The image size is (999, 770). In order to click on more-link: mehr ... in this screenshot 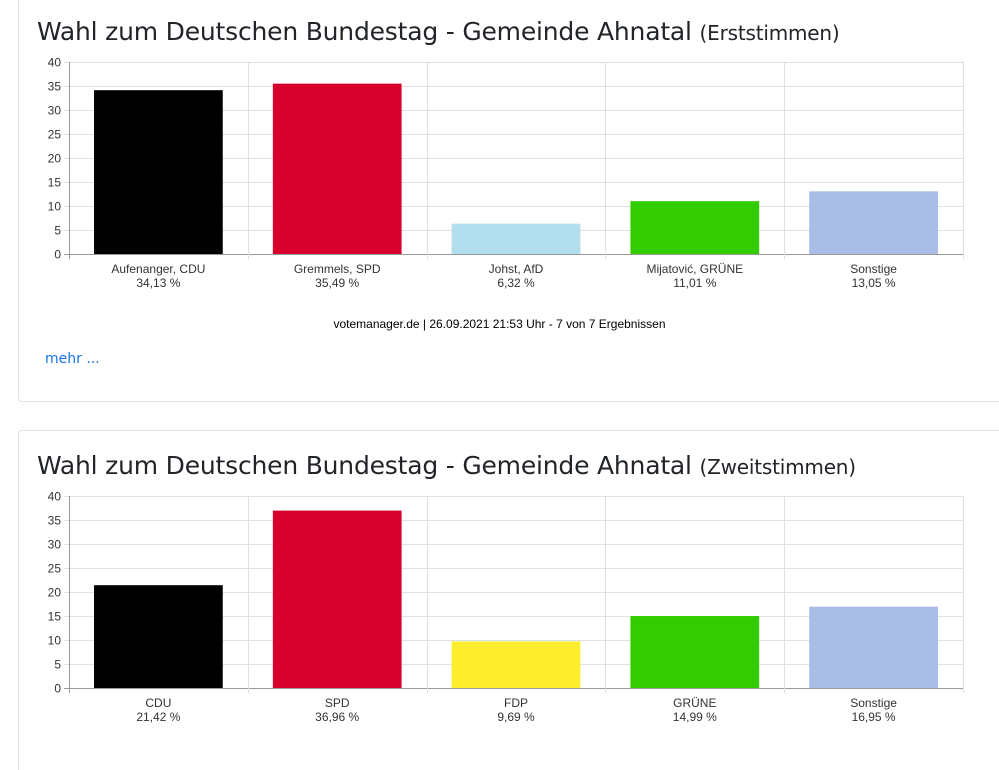, I will do `click(72, 359)`.